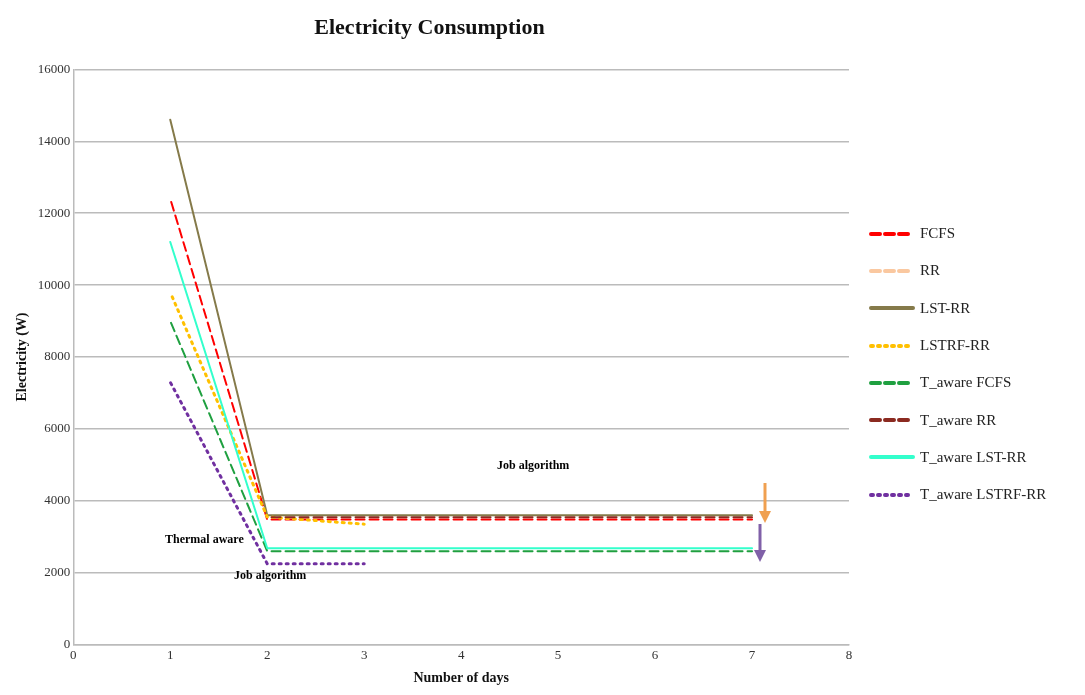  What do you see at coordinates (973, 457) in the screenshot?
I see `legend-label: T_aware LST-RR` at bounding box center [973, 457].